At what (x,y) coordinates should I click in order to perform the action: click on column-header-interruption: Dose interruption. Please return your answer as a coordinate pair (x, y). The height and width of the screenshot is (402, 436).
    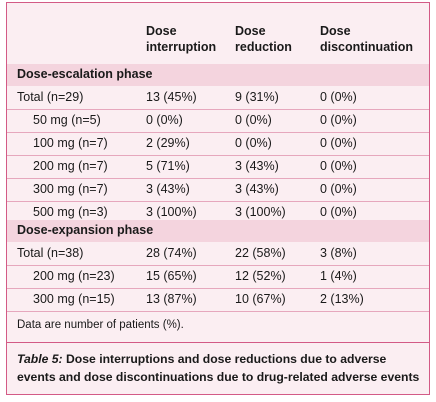
    Looking at the image, I should click on (181, 39).